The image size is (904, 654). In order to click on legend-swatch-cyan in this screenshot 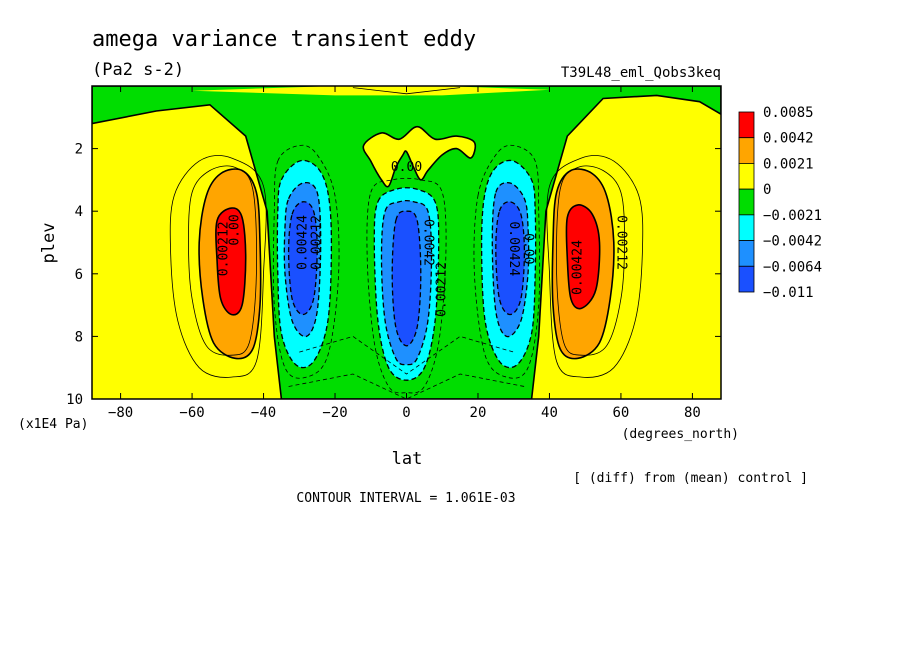, I will do `click(746, 227)`.